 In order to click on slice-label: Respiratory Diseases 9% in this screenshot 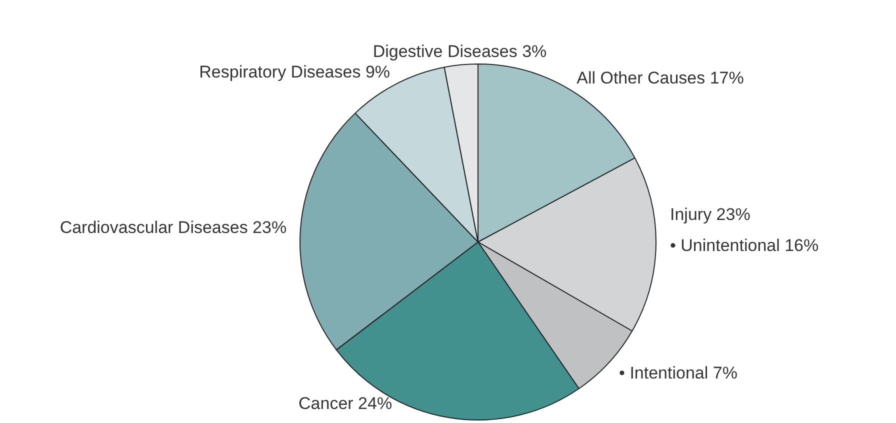, I will do `click(294, 72)`.